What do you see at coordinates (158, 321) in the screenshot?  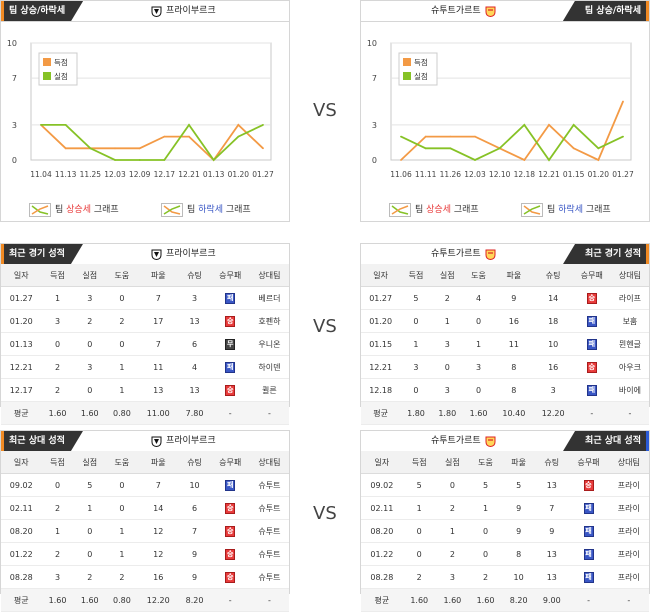 I see `table-cell: 17` at bounding box center [158, 321].